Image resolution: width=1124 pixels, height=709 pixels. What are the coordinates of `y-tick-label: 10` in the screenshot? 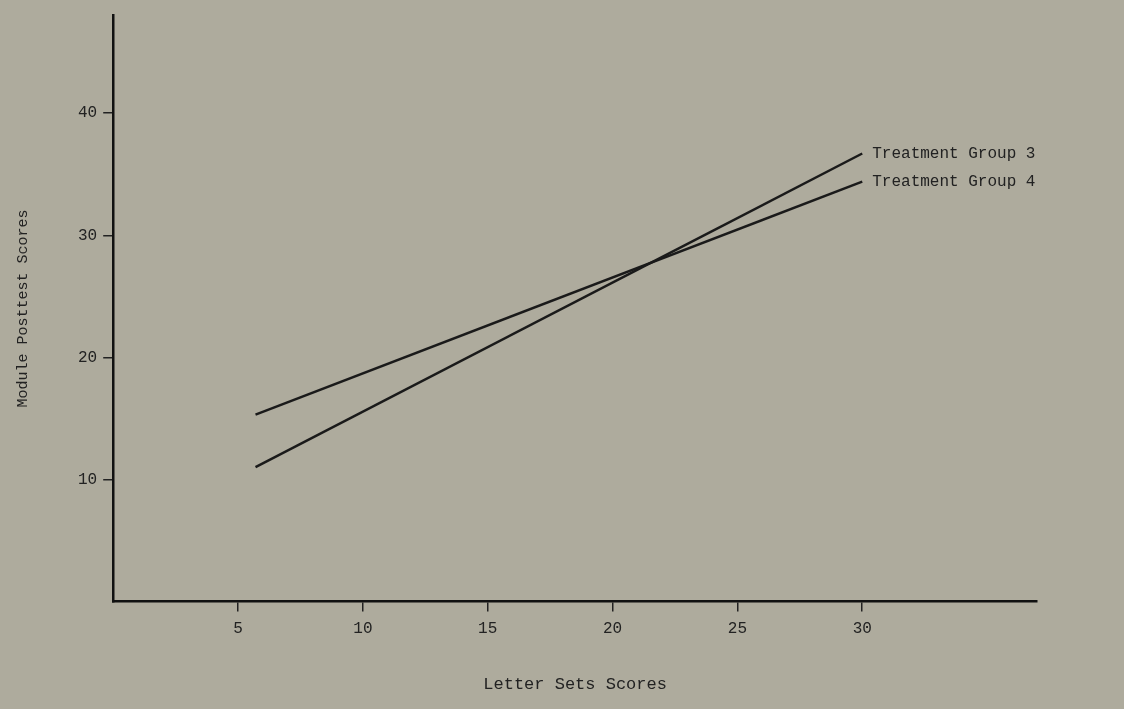 It's located at (88, 479).